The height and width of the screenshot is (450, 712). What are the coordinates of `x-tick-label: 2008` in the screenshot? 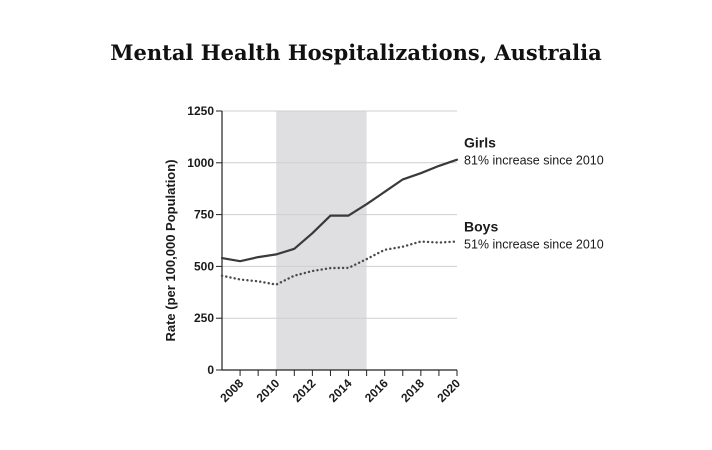 It's located at (231, 390).